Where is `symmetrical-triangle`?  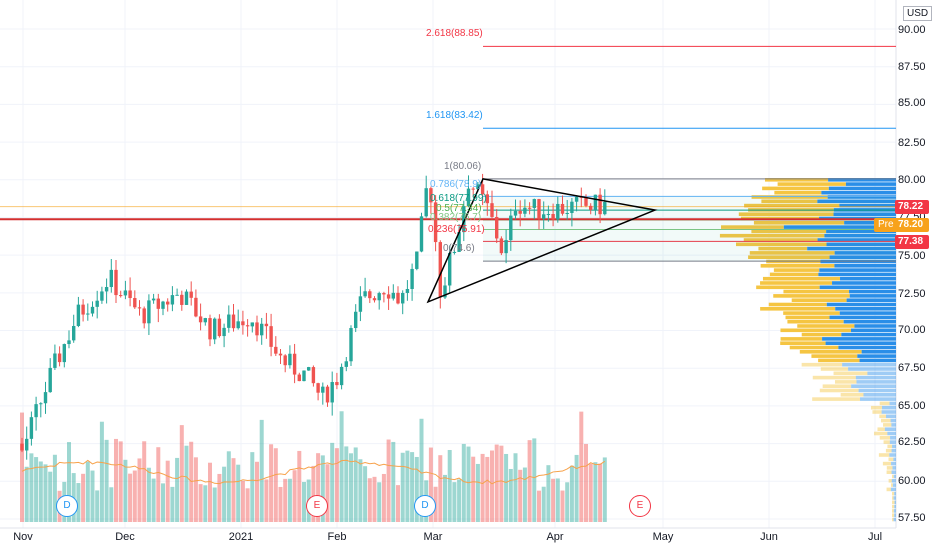 symmetrical-triangle is located at coordinates (542, 241).